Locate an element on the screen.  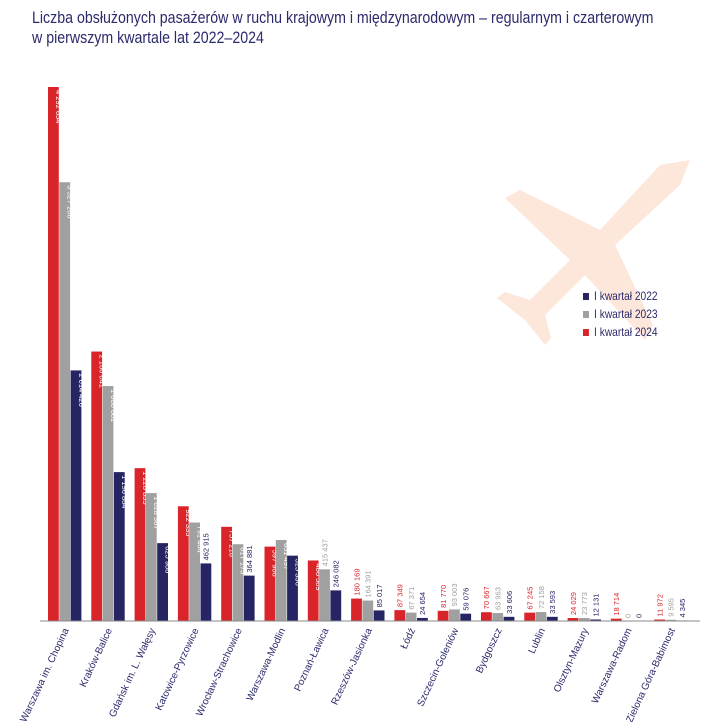
x-tick-label: Lublin is located at coordinates (537, 641).